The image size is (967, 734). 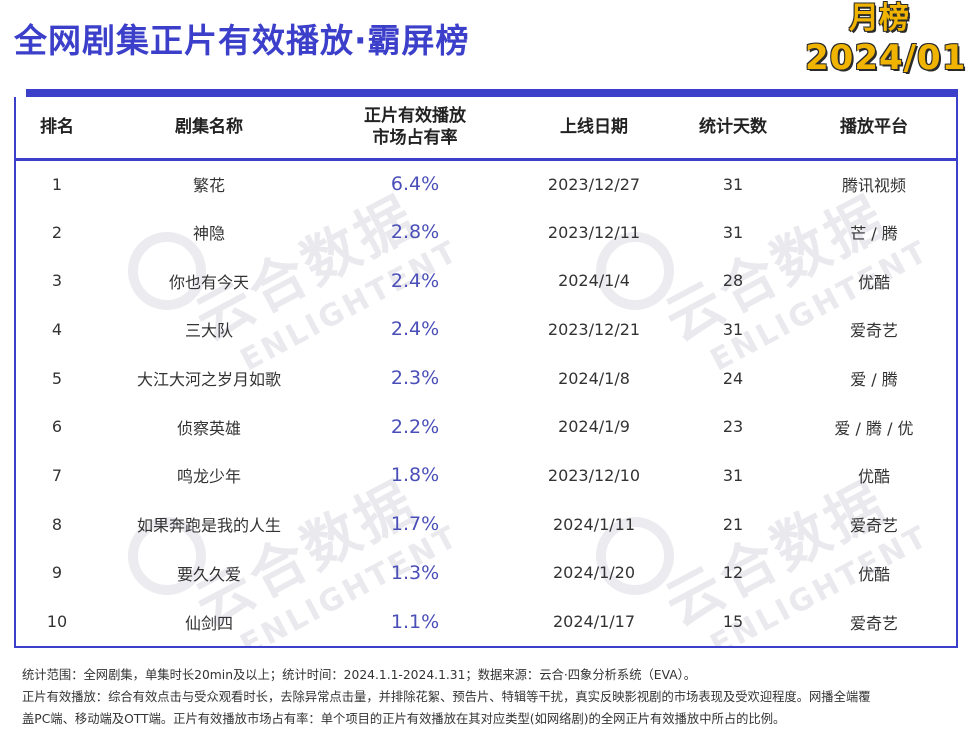 What do you see at coordinates (208, 428) in the screenshot?
I see `cell-name: 侦察英雄` at bounding box center [208, 428].